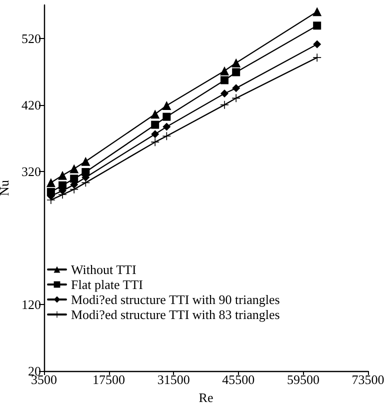 The height and width of the screenshot is (404, 386). What do you see at coordinates (31, 104) in the screenshot?
I see `y-tick-label: 420` at bounding box center [31, 104].